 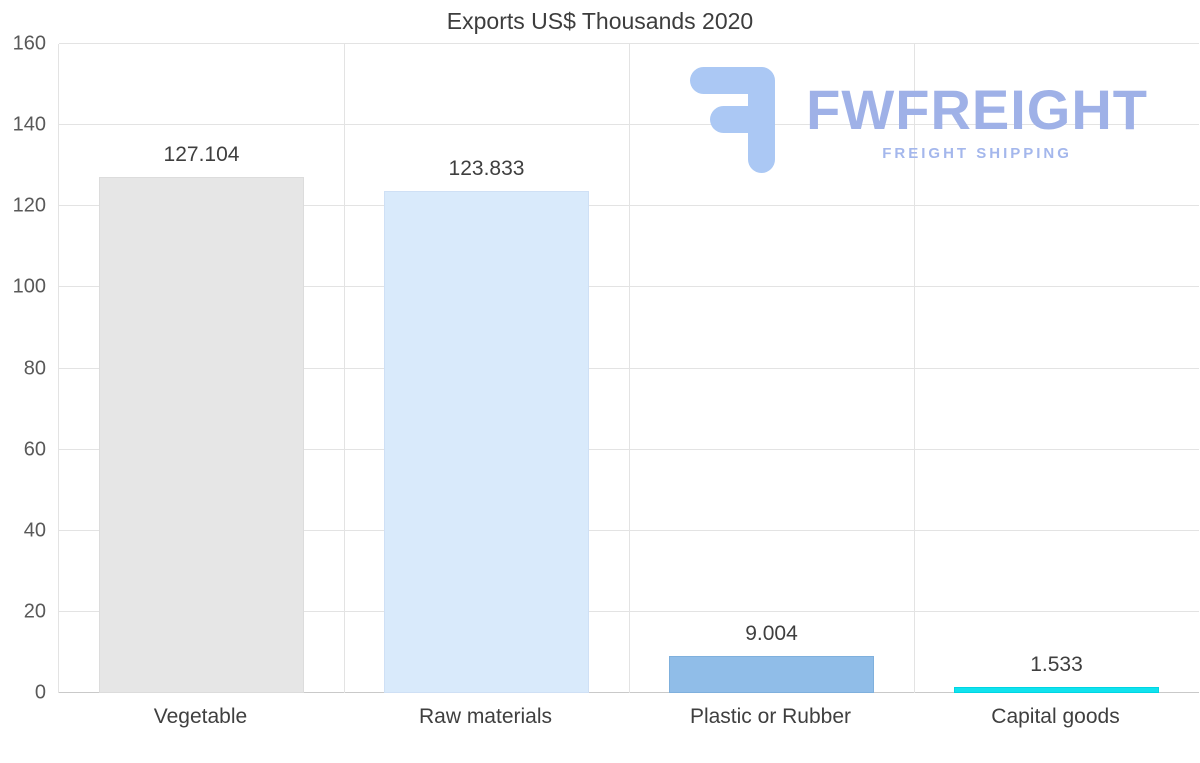 I want to click on bar-capital-goods, so click(x=1056, y=689).